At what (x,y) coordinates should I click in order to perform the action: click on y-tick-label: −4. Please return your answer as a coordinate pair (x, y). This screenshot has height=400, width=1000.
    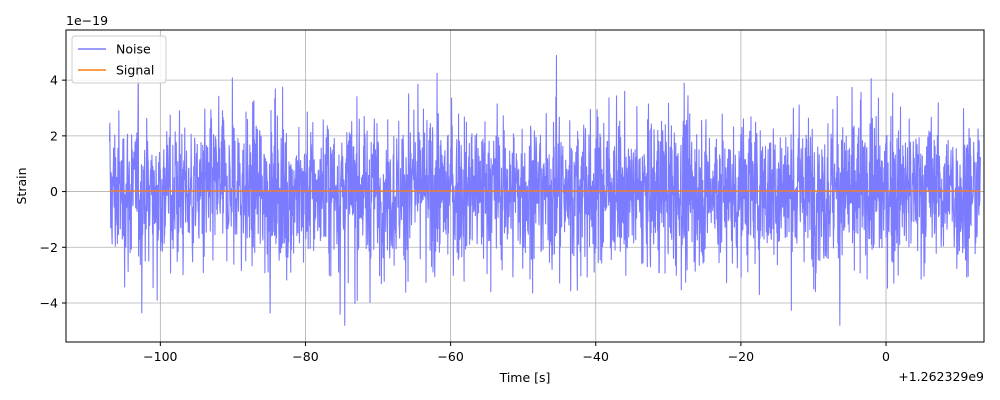
    Looking at the image, I should click on (49, 303).